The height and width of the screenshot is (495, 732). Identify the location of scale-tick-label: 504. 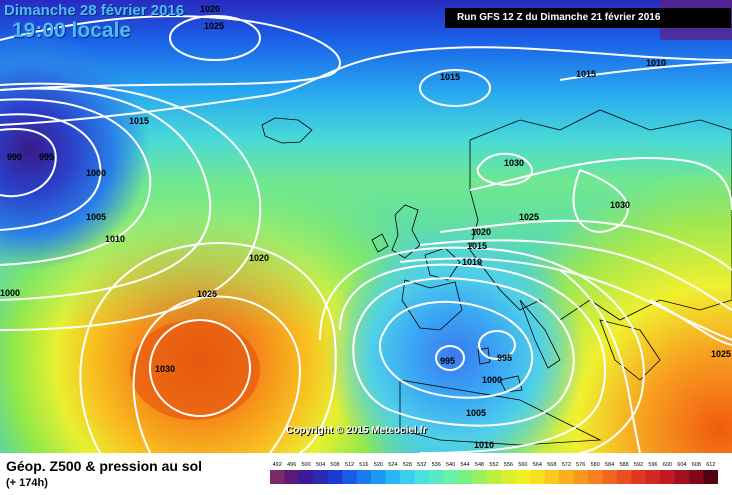
(320, 465).